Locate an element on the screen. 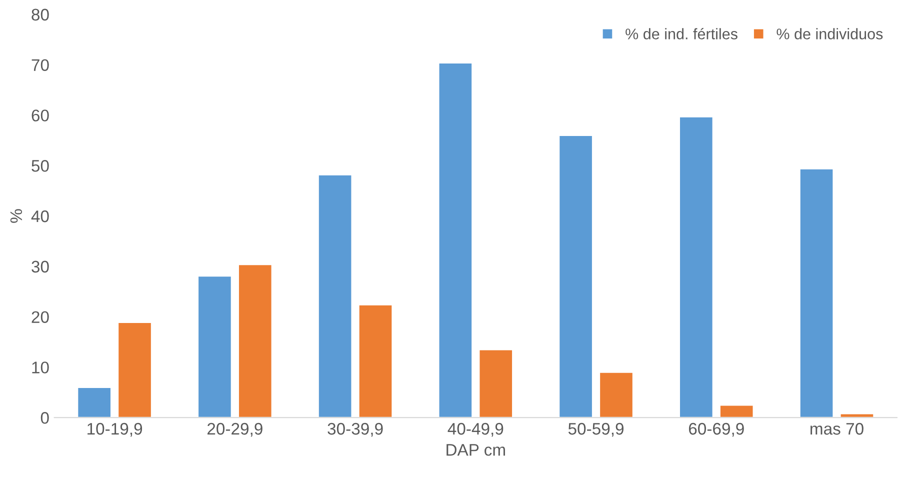  y-tick-label: 30 is located at coordinates (40, 266).